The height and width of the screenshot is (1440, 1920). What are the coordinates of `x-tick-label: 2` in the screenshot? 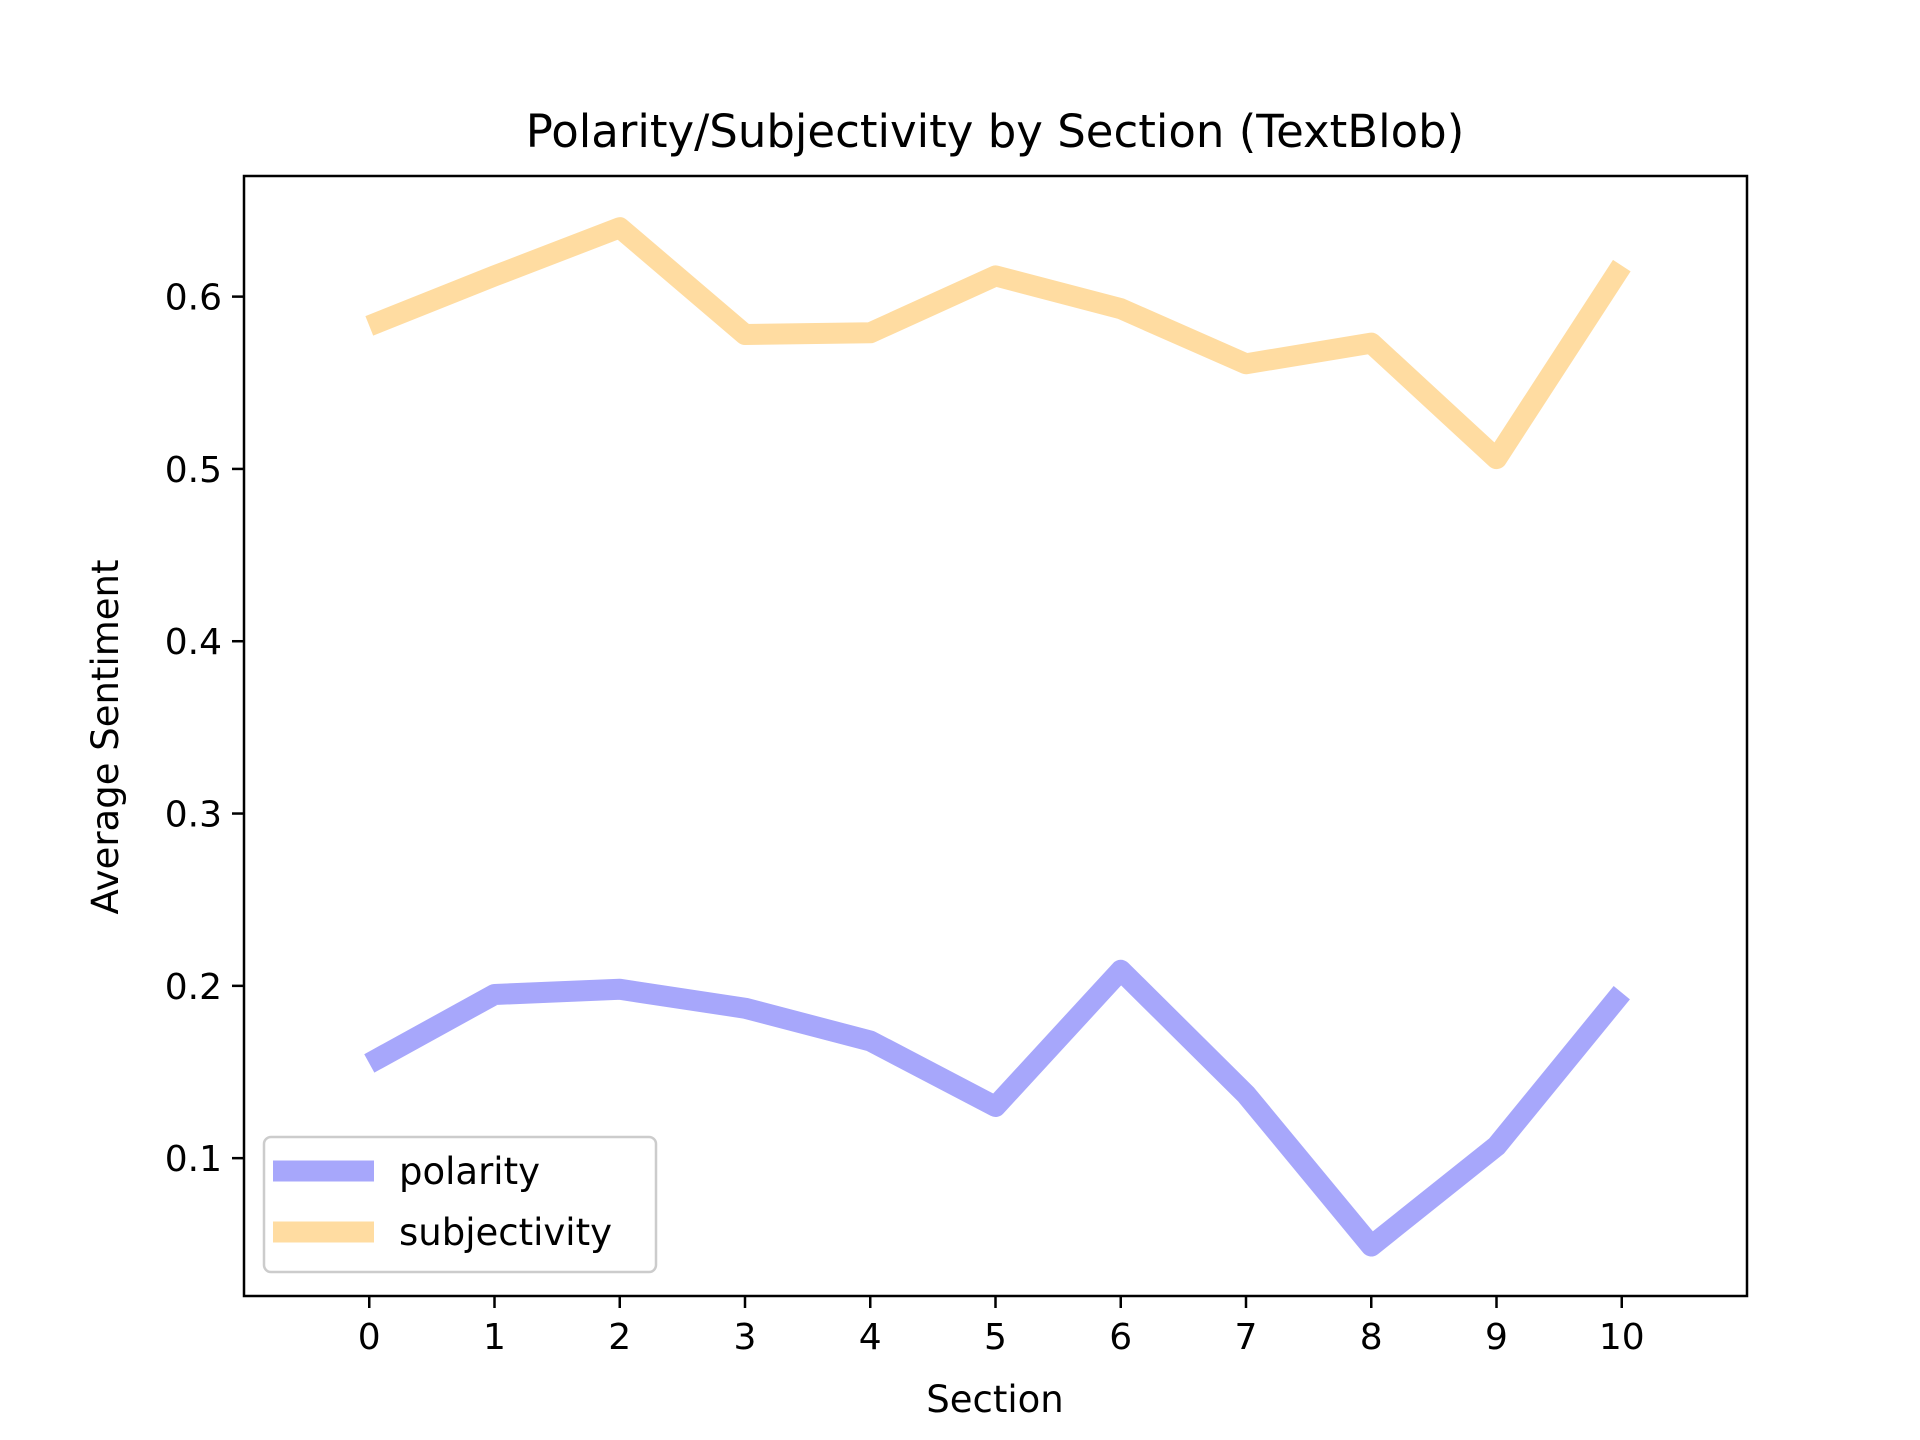 It's located at (619, 1337).